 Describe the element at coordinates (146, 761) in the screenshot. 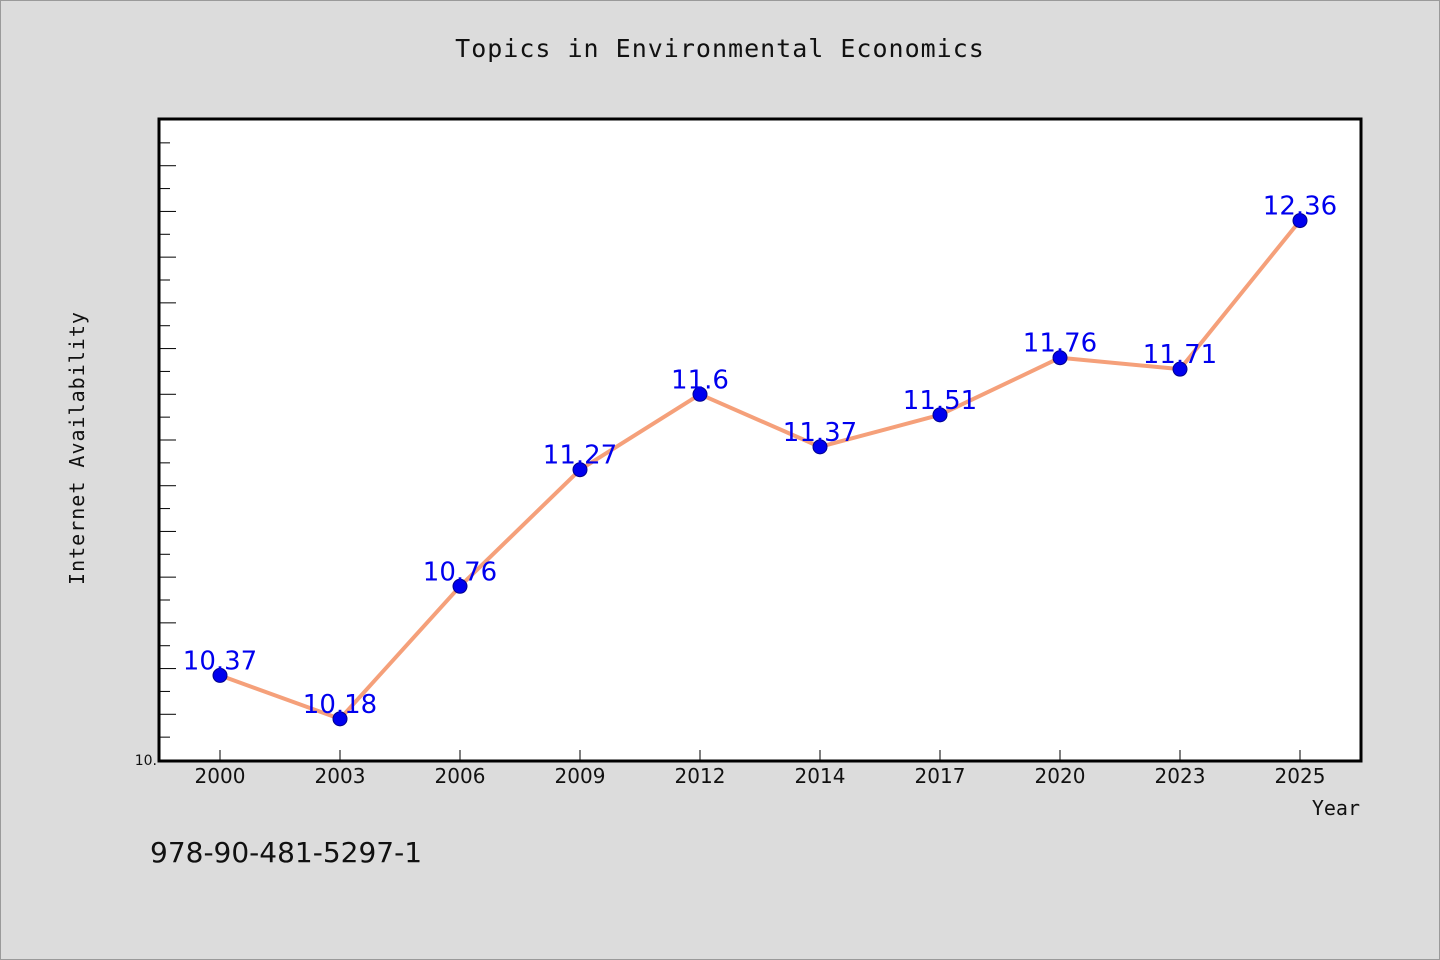

I see `y-tick-label: 10.` at that location.